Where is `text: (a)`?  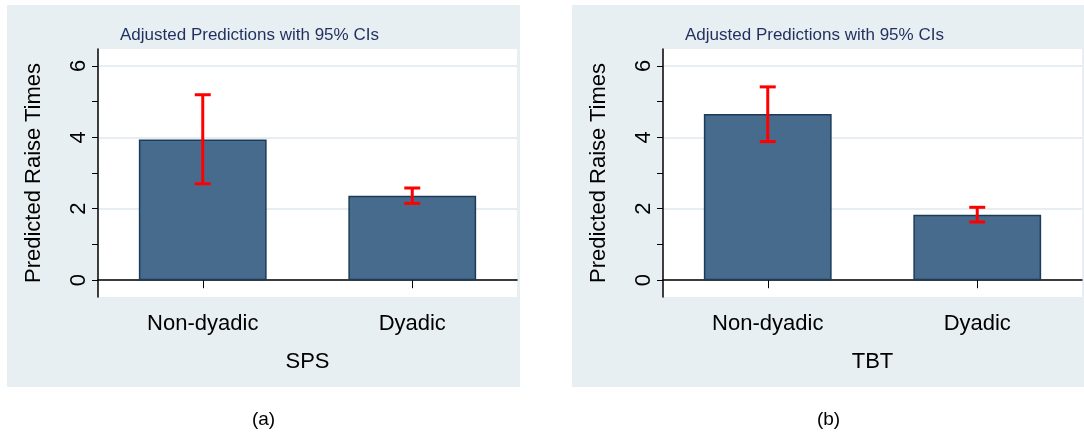 text: (a) is located at coordinates (263, 419).